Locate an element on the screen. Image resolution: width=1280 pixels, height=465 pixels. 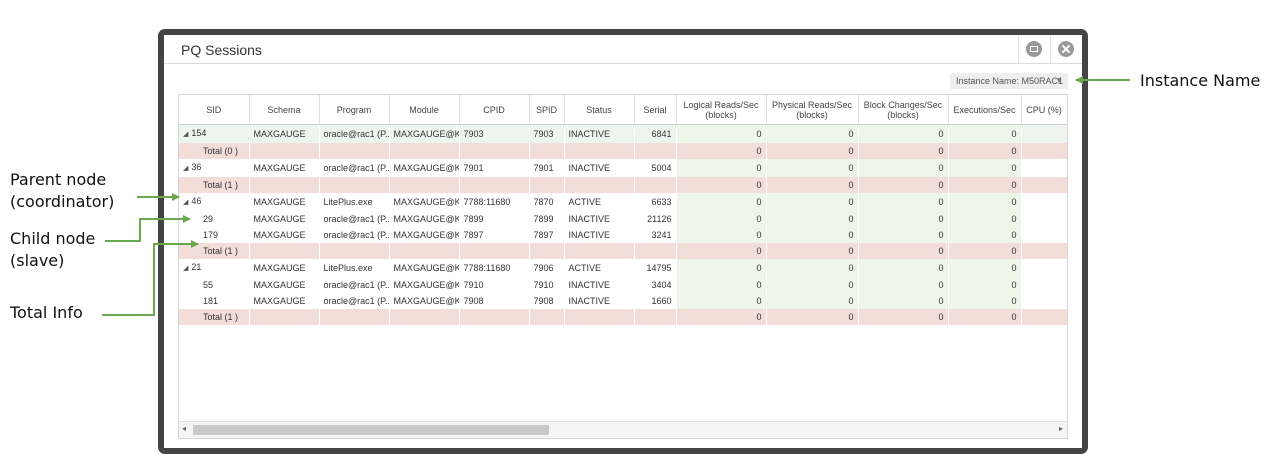
cell-serial: 3404 is located at coordinates (661, 285).